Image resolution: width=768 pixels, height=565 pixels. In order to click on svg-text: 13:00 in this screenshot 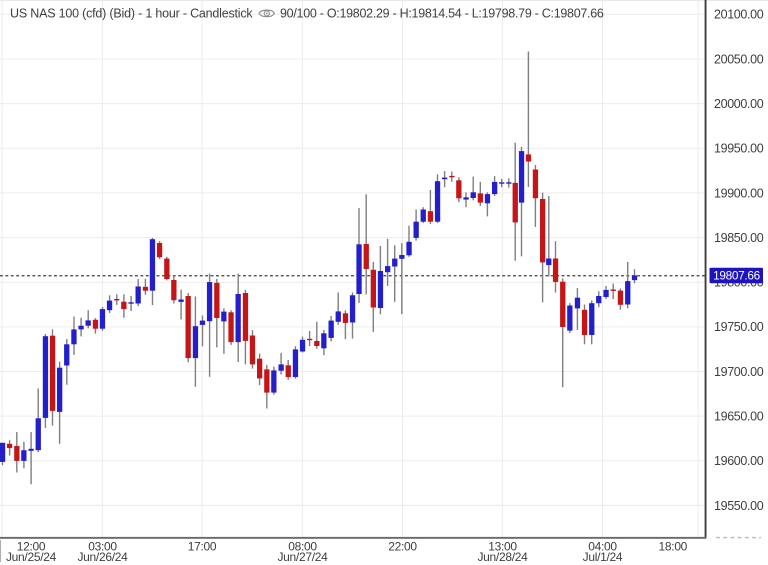, I will do `click(502, 546)`.